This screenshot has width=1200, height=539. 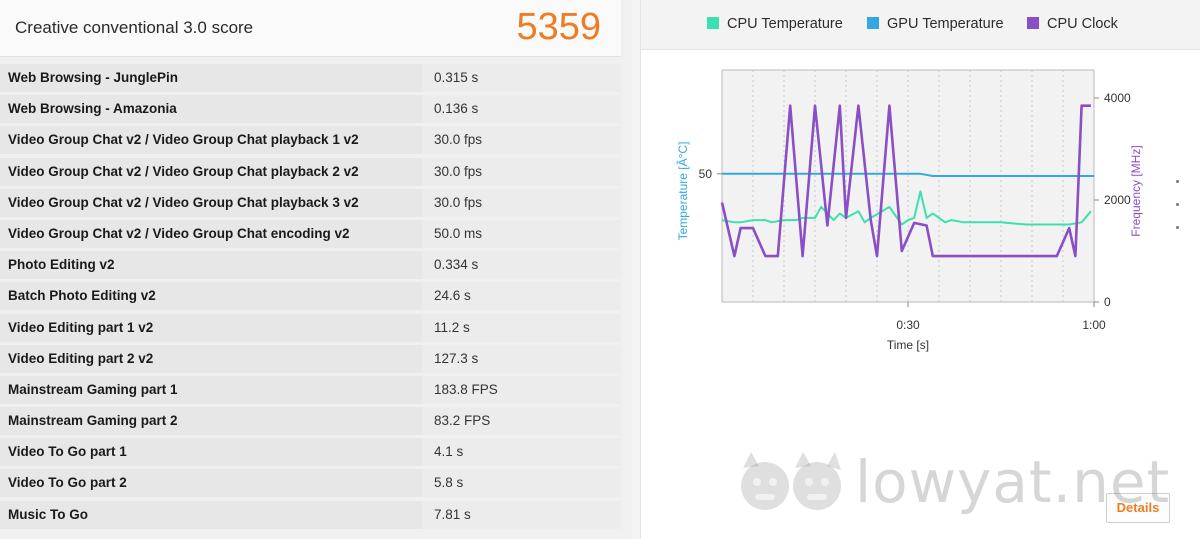 I want to click on result-row: Music To Go 7.81 s, so click(x=310, y=514).